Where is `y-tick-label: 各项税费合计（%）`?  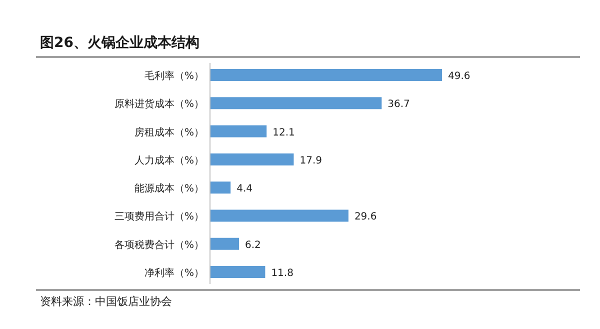 y-tick-label: 各项税费合计（%） is located at coordinates (159, 244).